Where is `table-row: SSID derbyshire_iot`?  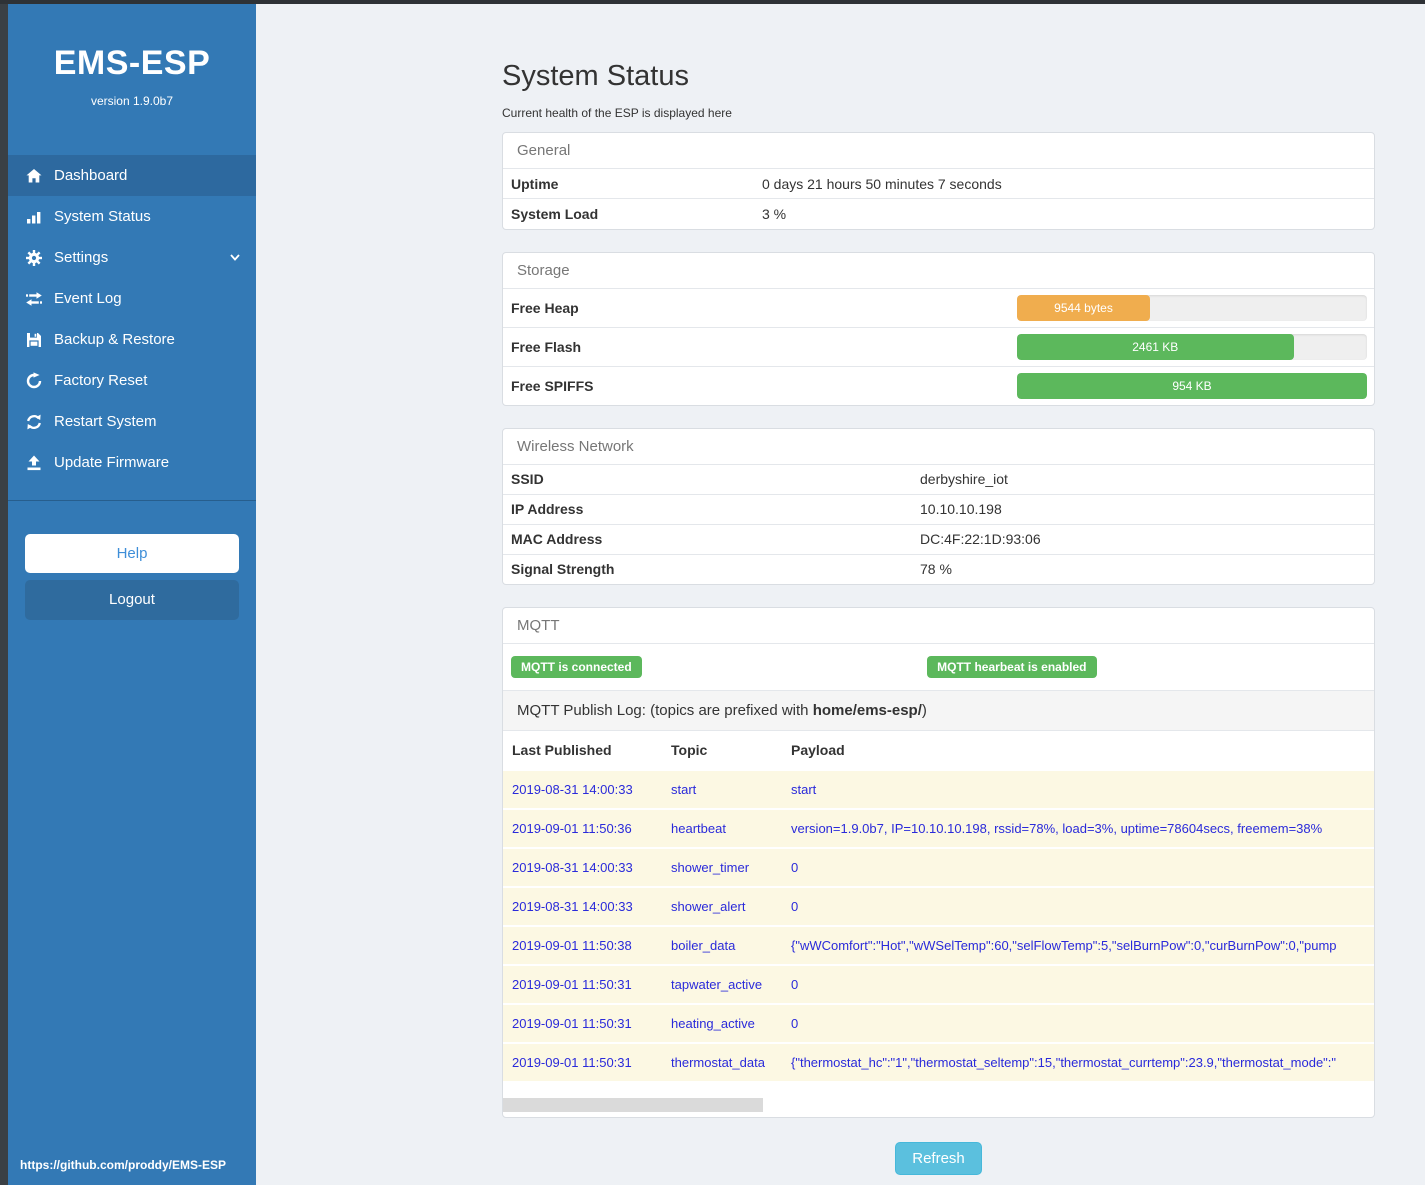
table-row: SSID derbyshire_iot is located at coordinates (938, 478).